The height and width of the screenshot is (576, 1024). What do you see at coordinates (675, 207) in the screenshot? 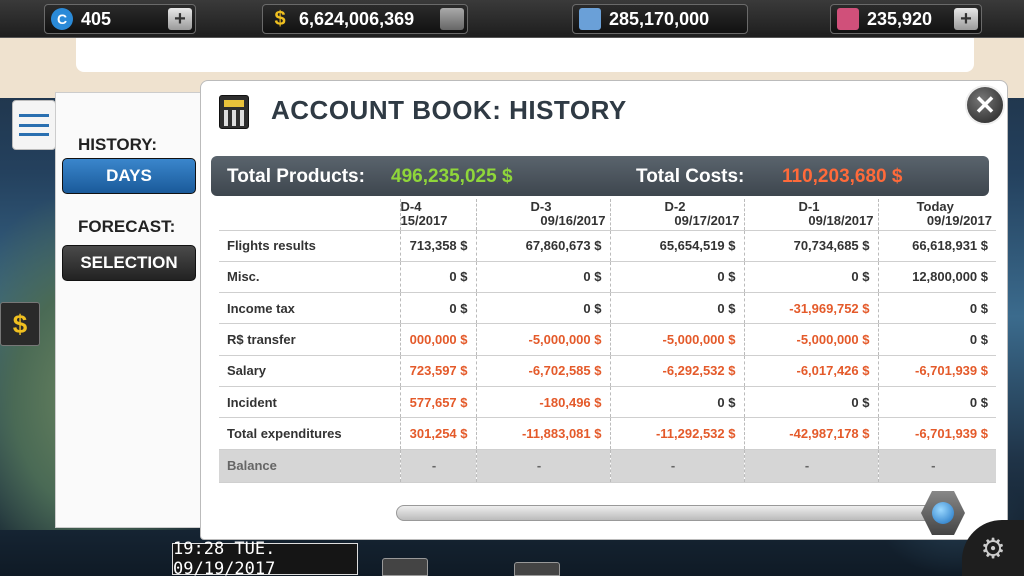
I see `column-day: D-2` at bounding box center [675, 207].